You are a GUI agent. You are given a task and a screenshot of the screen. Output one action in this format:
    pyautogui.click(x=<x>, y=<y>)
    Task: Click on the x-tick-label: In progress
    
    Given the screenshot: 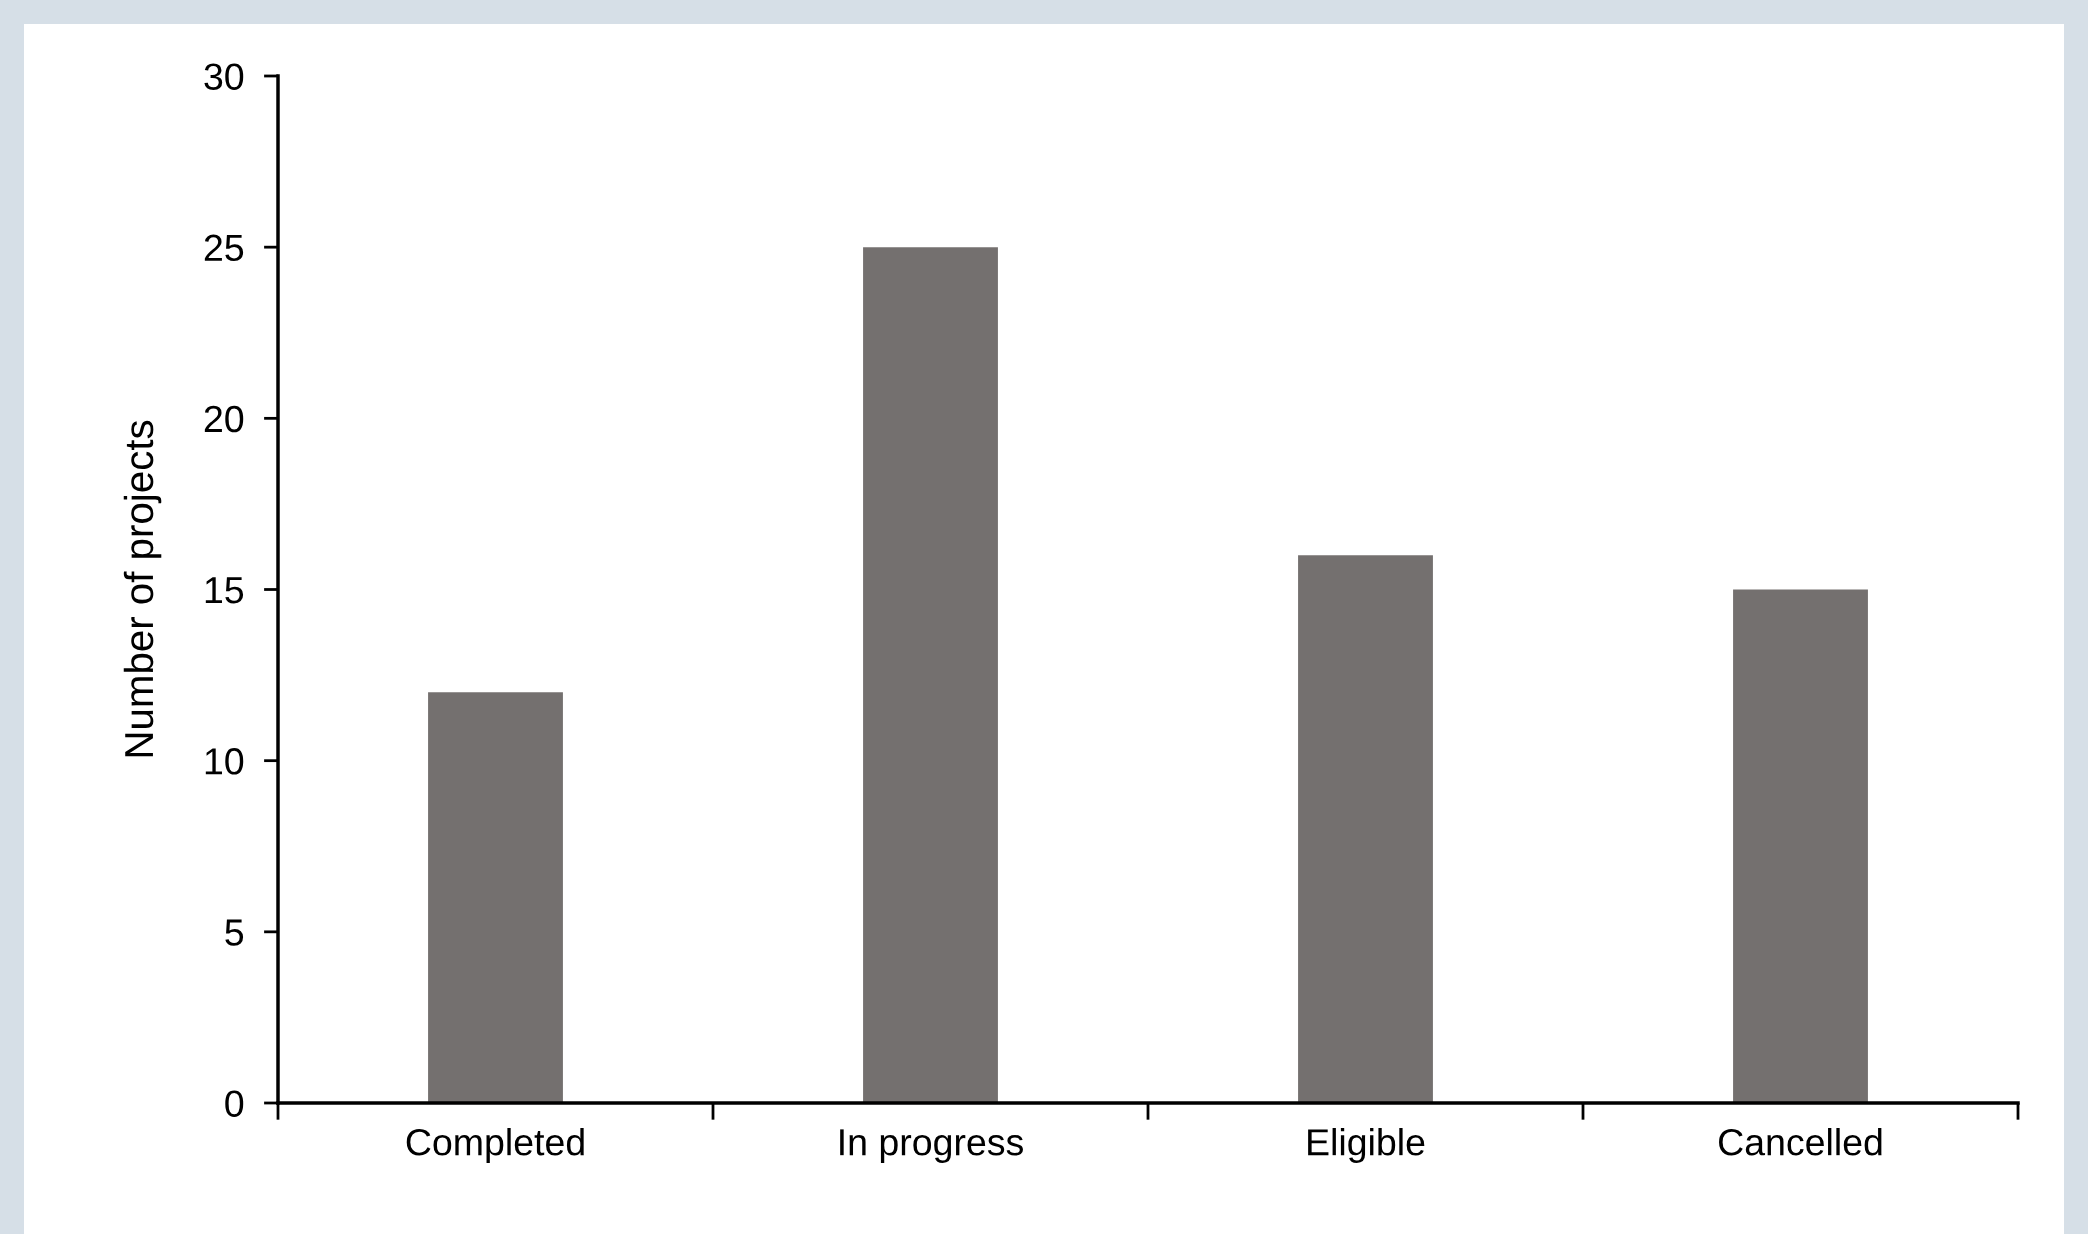 What is the action you would take?
    pyautogui.click(x=931, y=1146)
    